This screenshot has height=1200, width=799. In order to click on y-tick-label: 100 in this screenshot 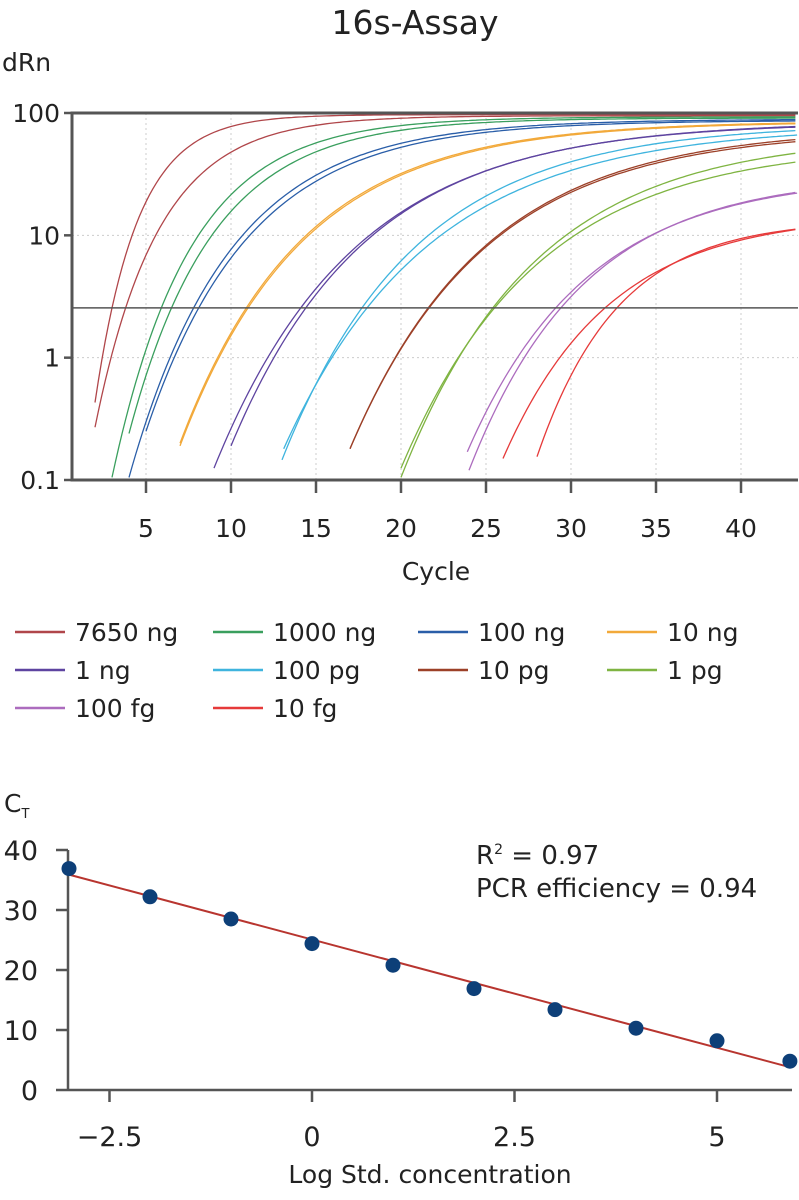, I will do `click(36, 113)`.